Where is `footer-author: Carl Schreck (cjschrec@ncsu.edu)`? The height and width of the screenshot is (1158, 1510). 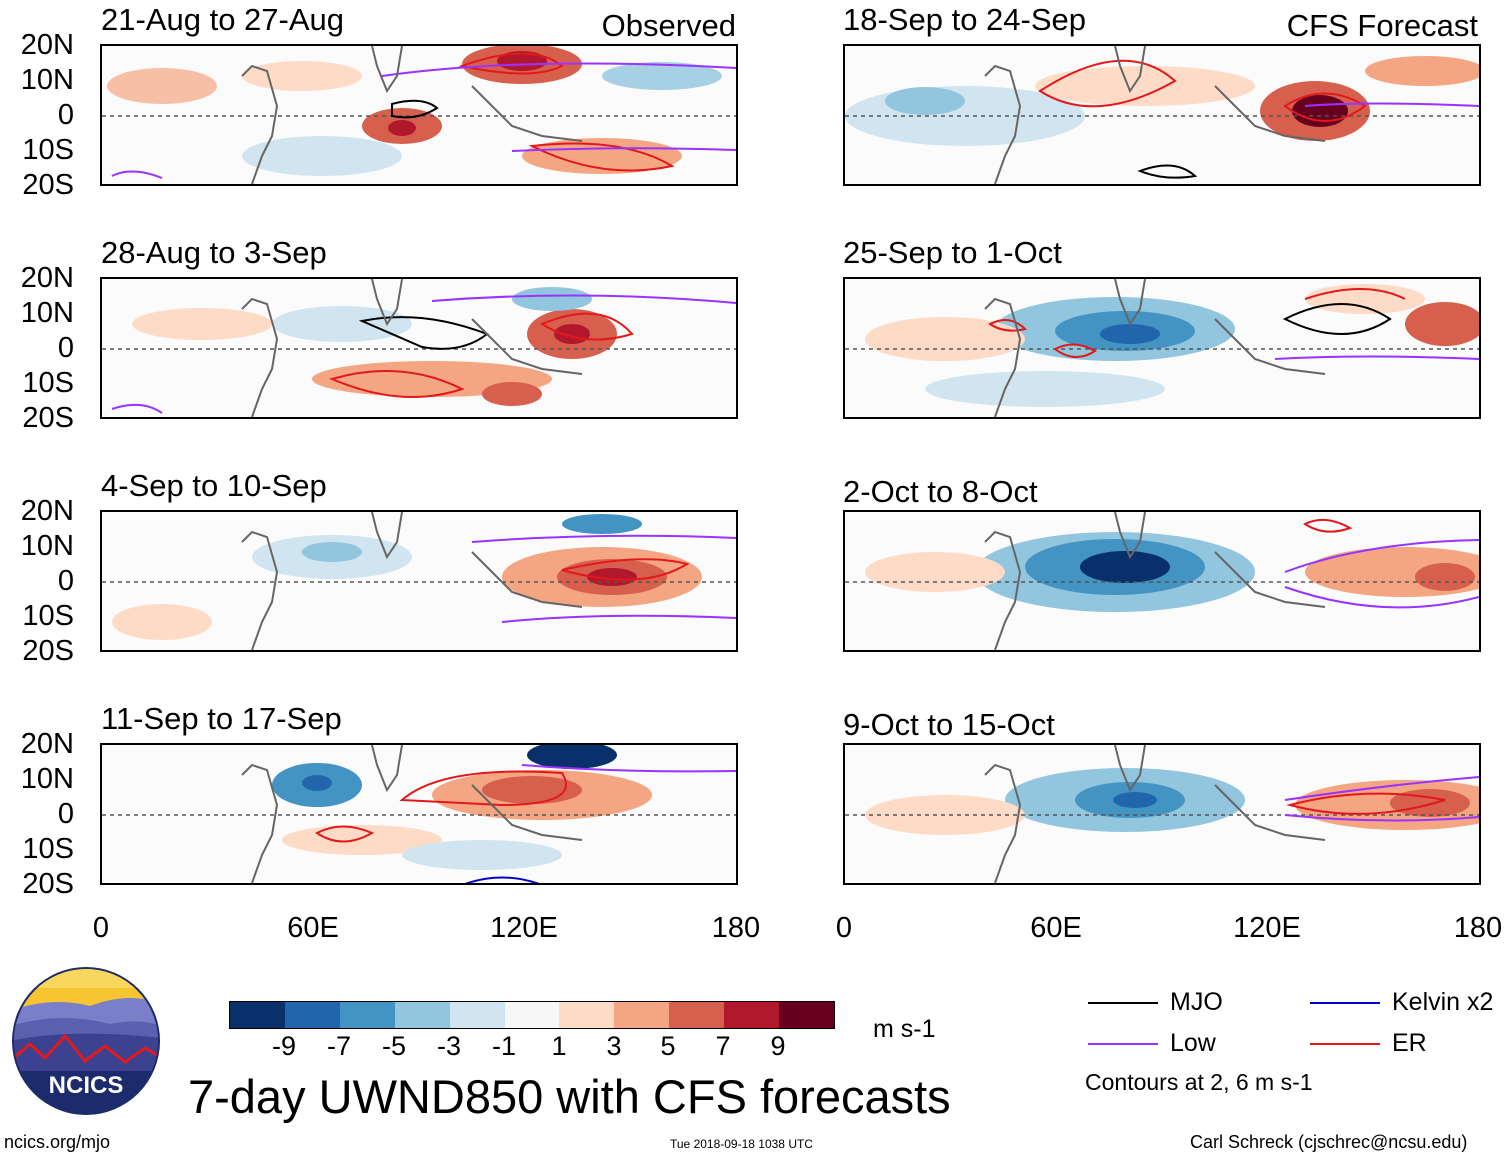
footer-author: Carl Schreck (cjschrec@ncsu.edu) is located at coordinates (1329, 1142).